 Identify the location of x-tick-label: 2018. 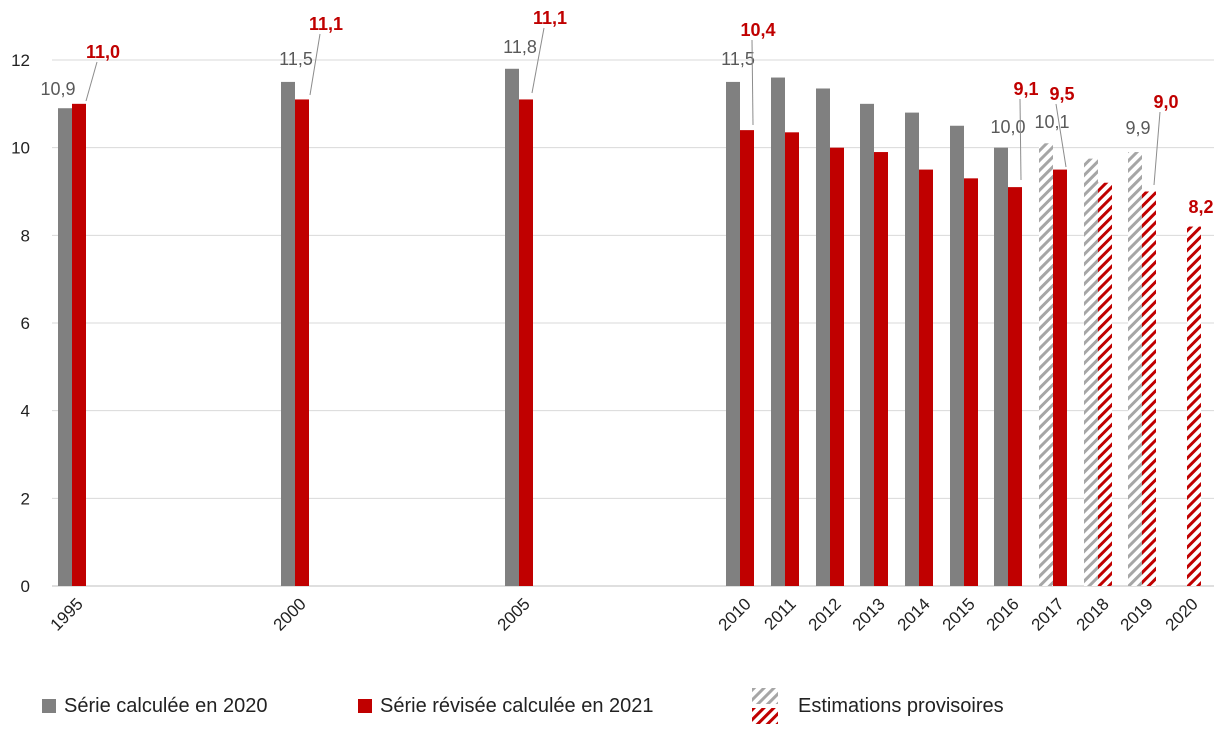
(1093, 614).